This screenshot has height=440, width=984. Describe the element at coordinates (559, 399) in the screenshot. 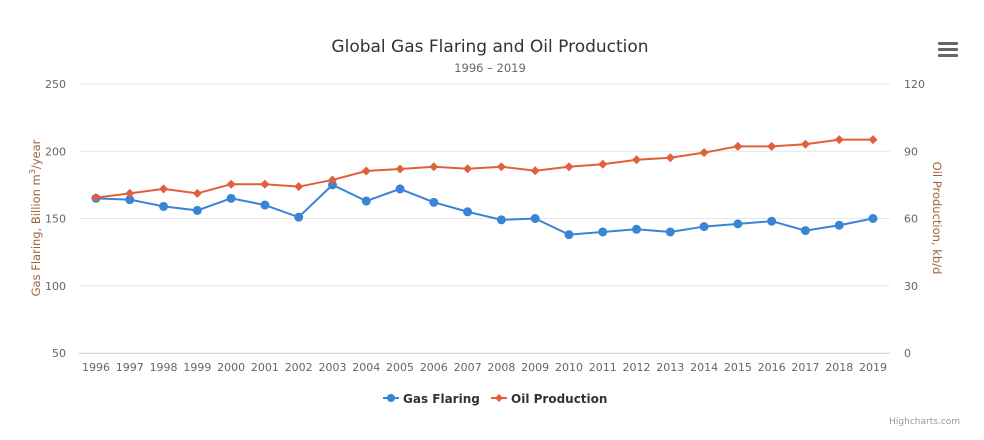

I see `legend-label: Oil Production` at that location.